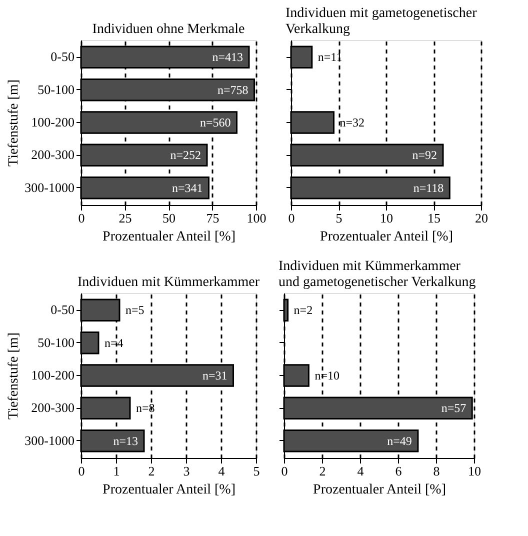 The height and width of the screenshot is (536, 528). Describe the element at coordinates (434, 218) in the screenshot. I see `x-tick-label: 15` at that location.